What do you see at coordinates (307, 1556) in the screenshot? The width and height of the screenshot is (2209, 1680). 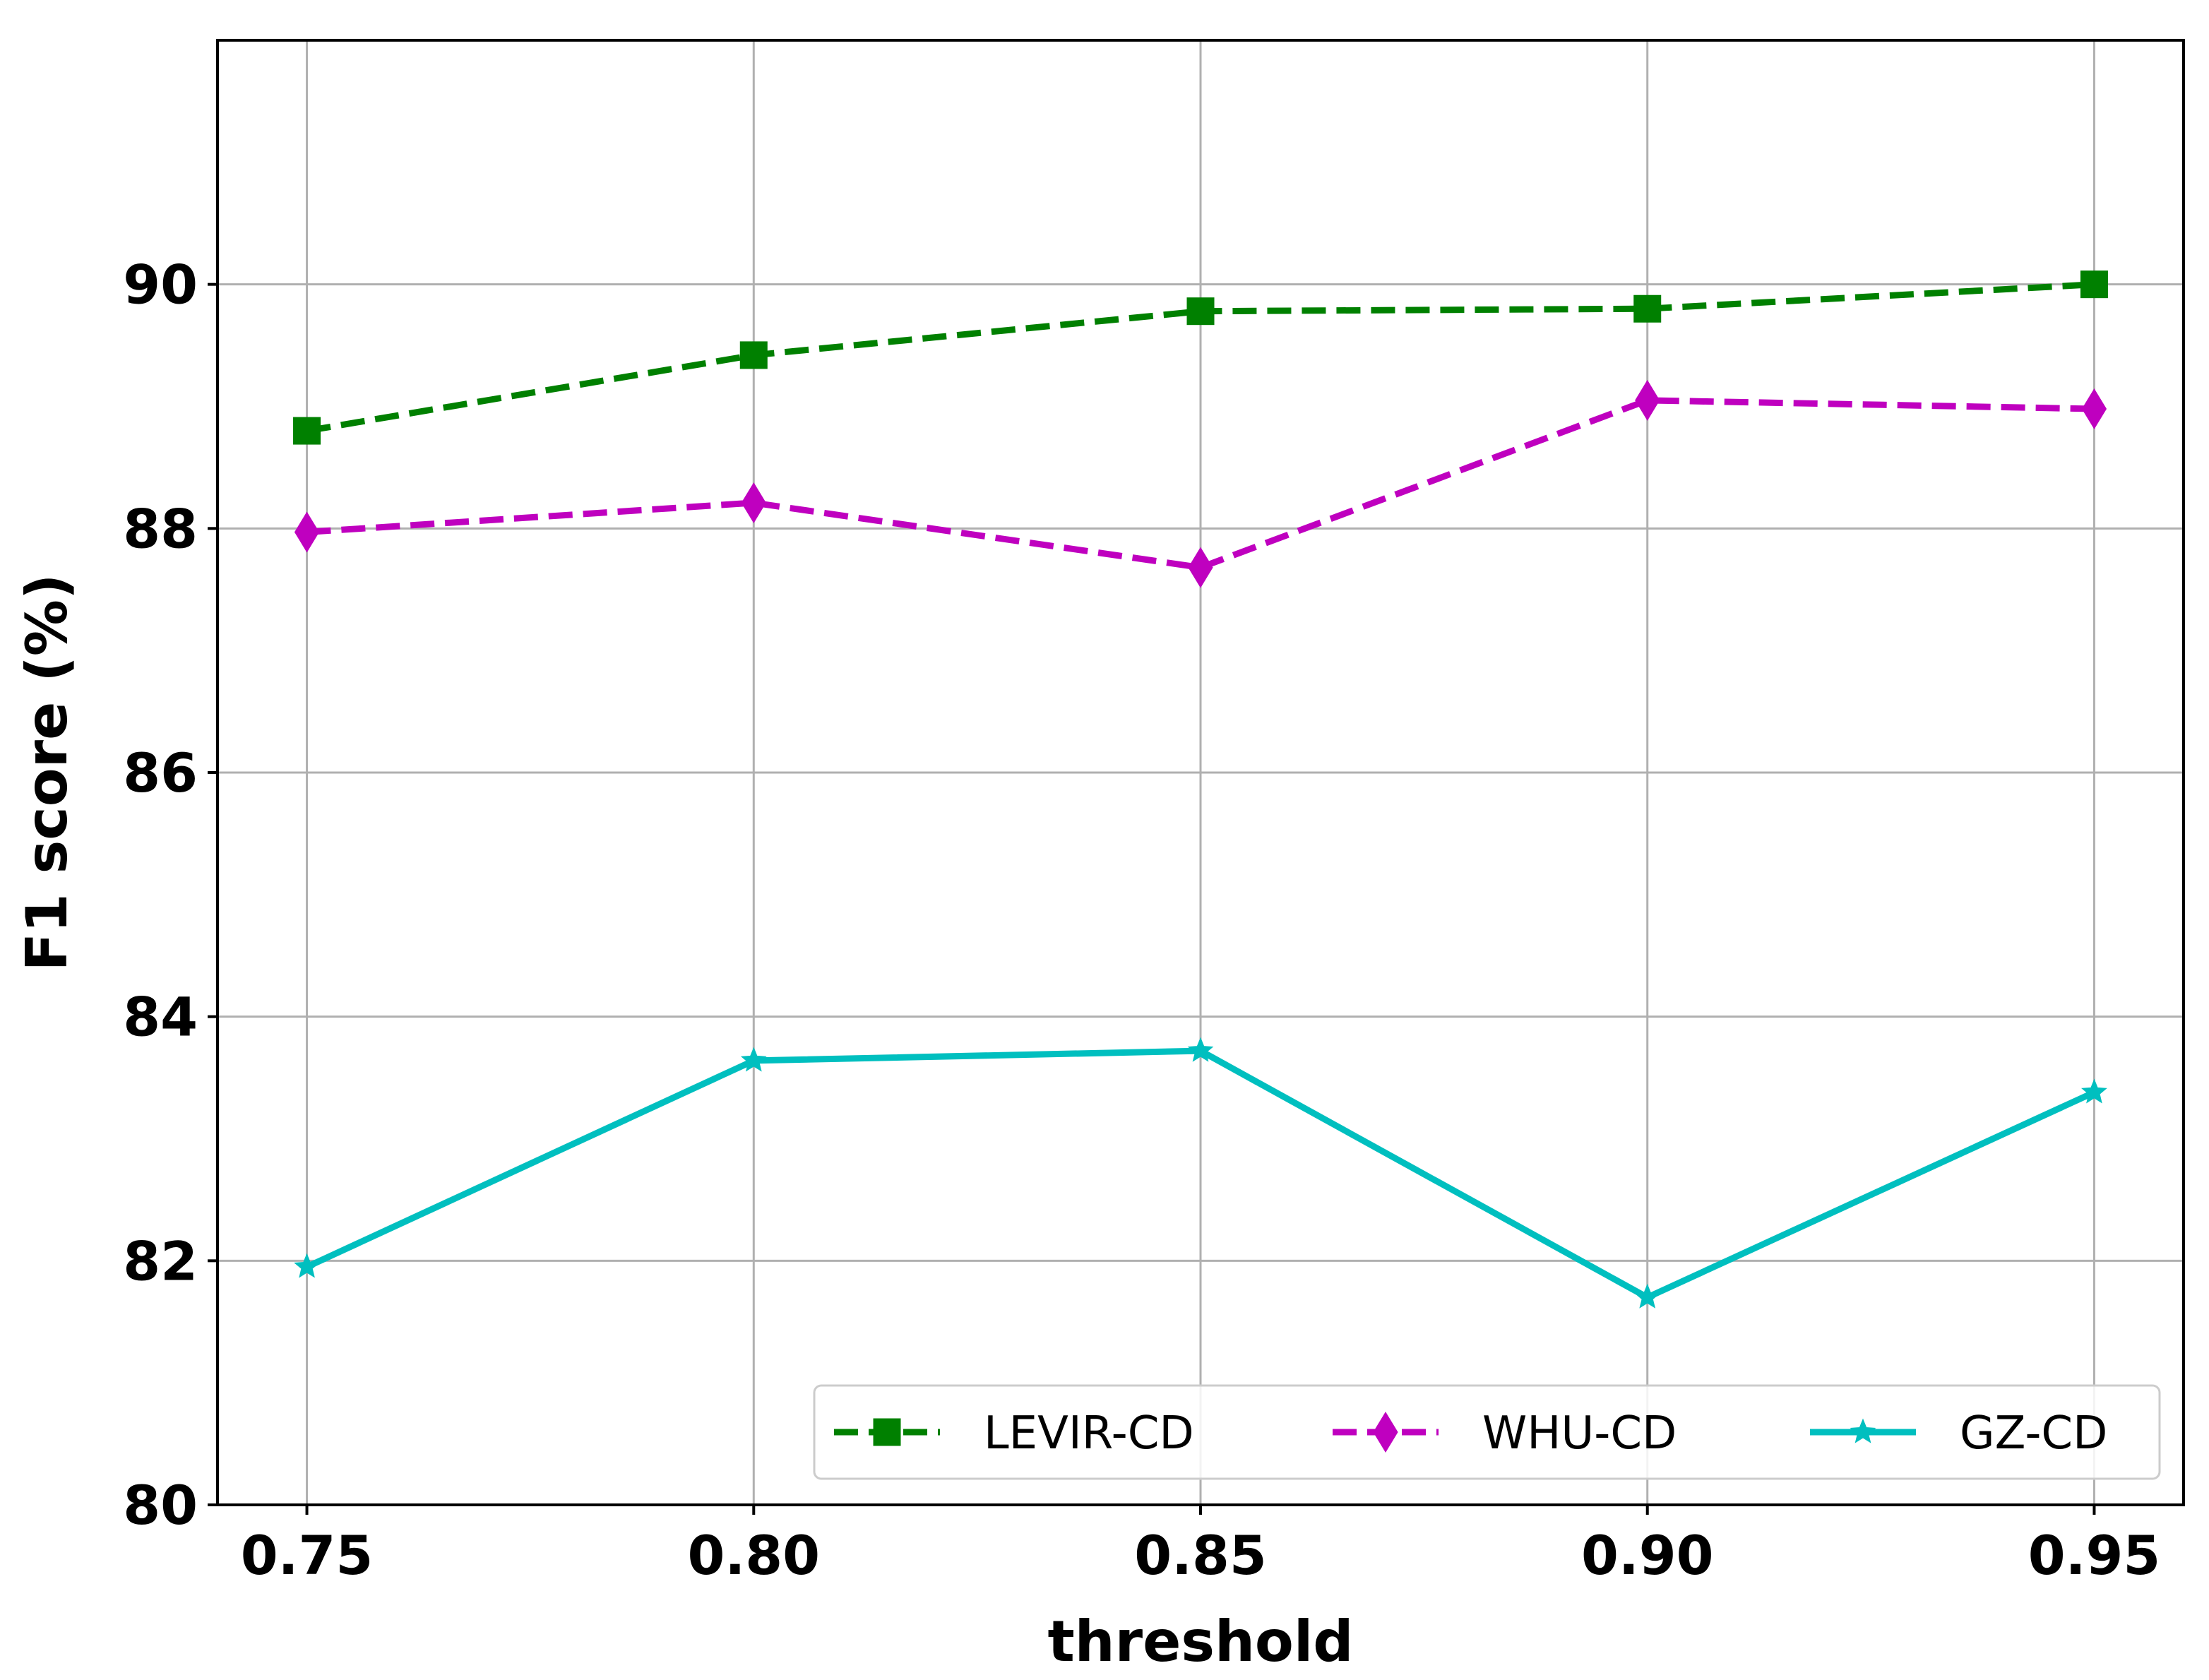 I see `x-tick-label: 0.75` at bounding box center [307, 1556].